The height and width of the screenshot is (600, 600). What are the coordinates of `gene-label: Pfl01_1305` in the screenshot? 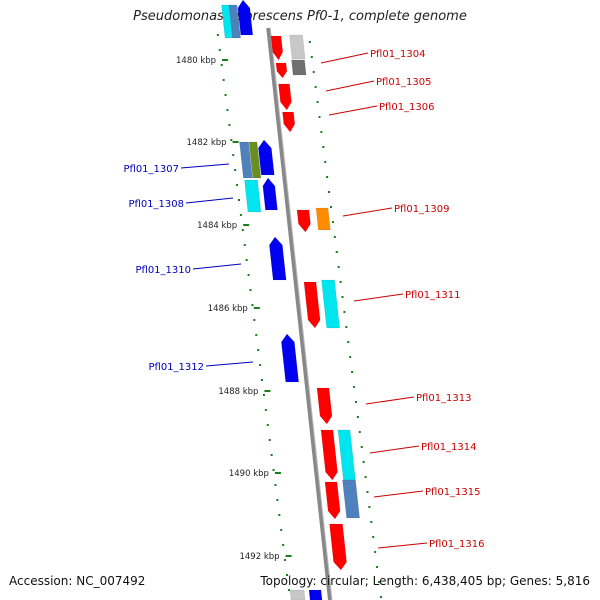 It's located at (404, 82).